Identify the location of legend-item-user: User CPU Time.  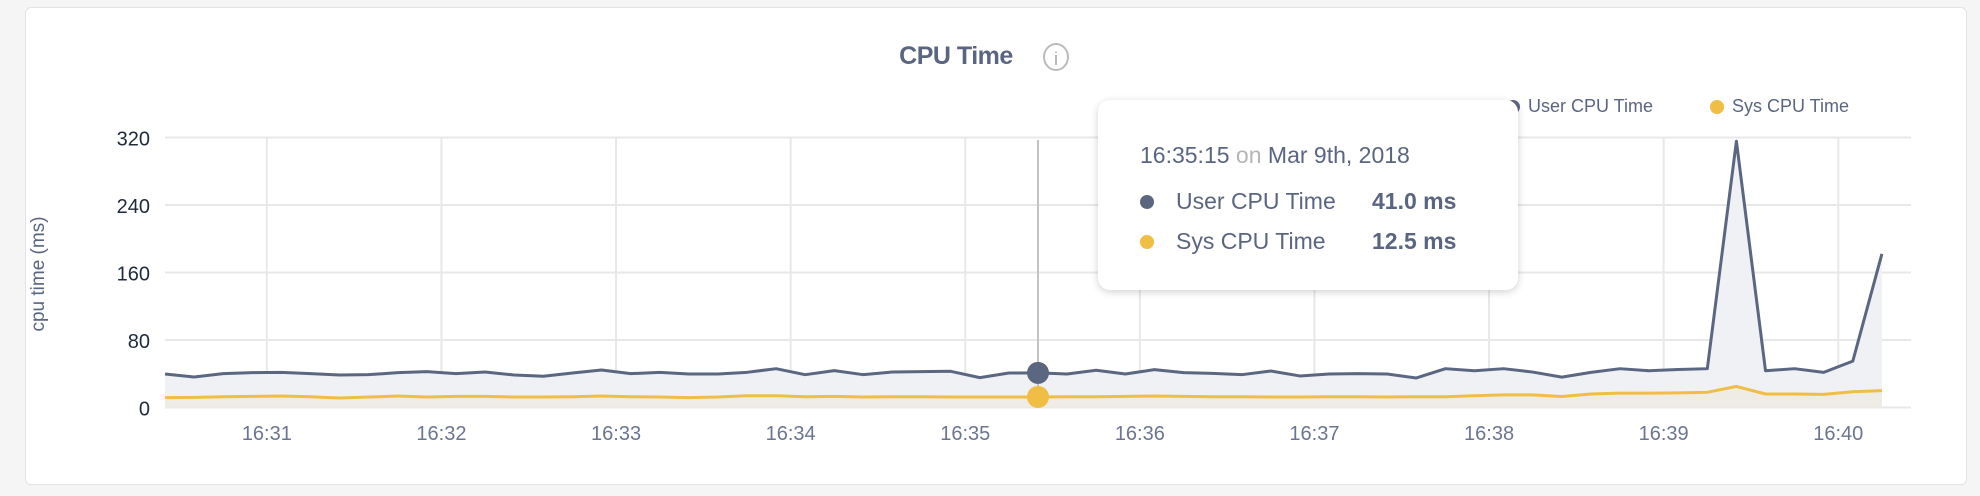
(1579, 106).